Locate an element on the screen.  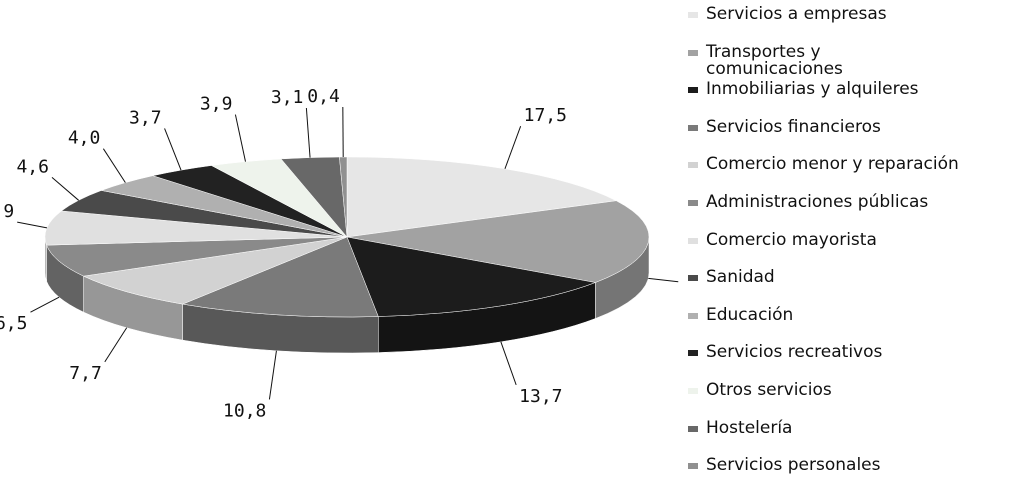
data-label: 0,4 is located at coordinates (323, 96).